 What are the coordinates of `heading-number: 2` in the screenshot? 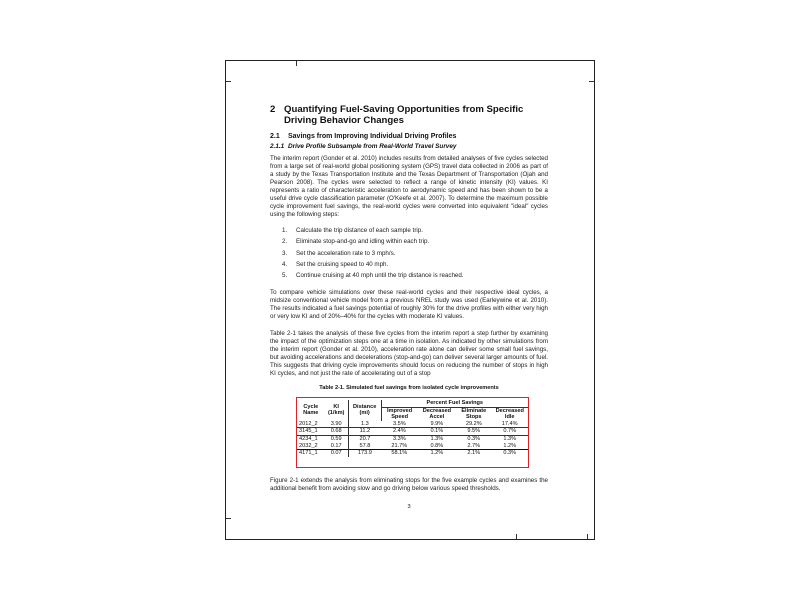 It's located at (273, 109).